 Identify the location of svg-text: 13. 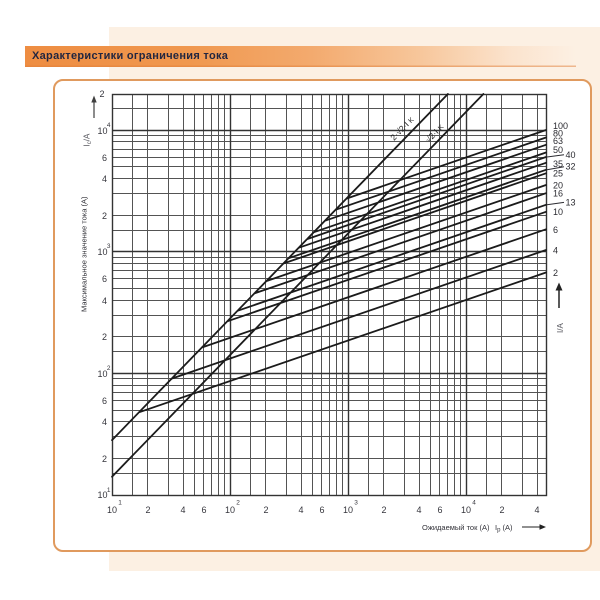
(571, 202).